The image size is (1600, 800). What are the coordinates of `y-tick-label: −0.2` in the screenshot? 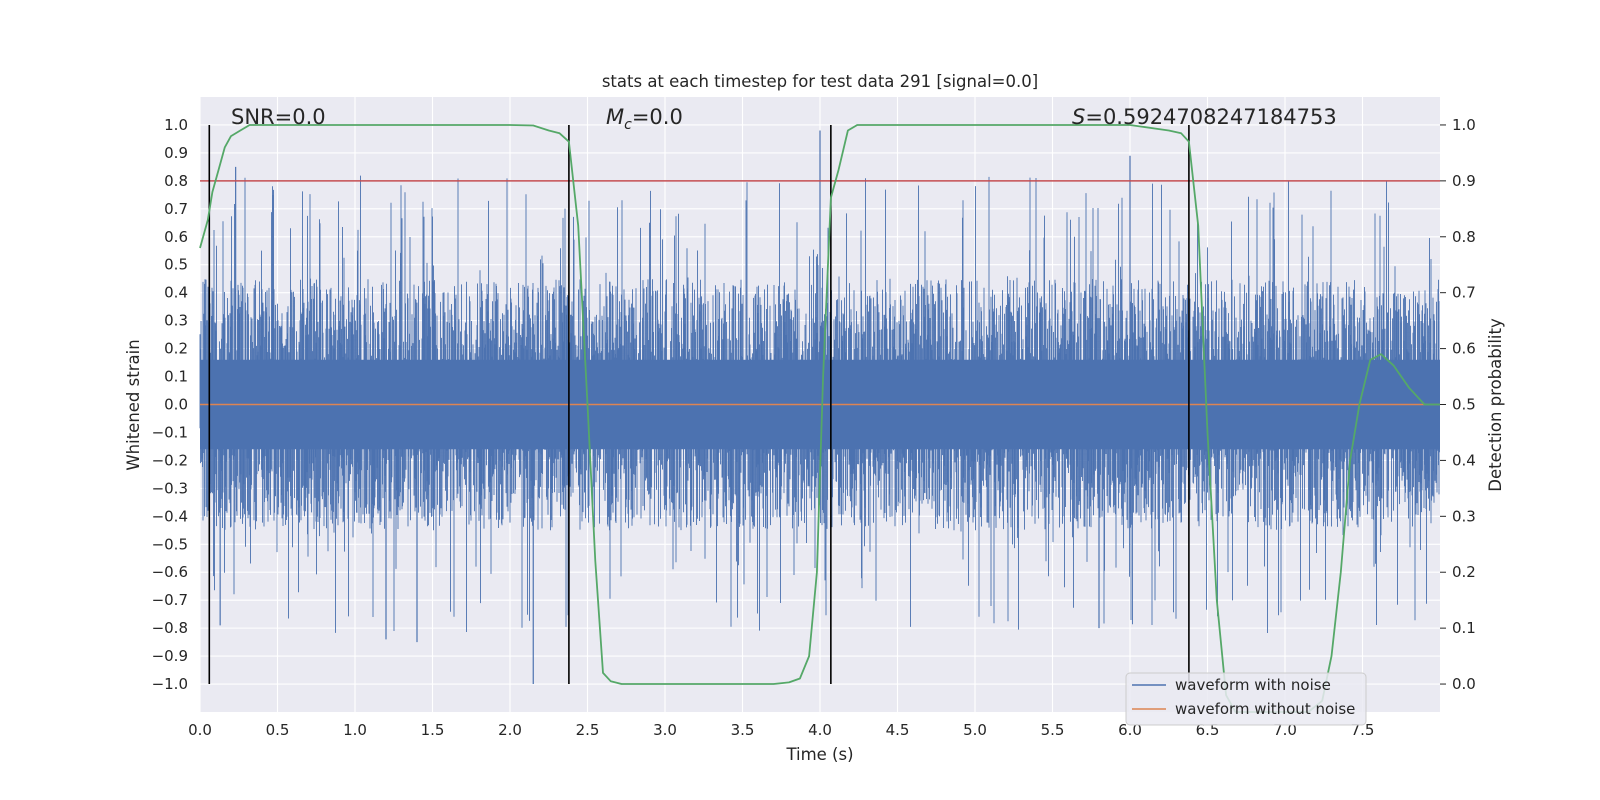 It's located at (170, 460).